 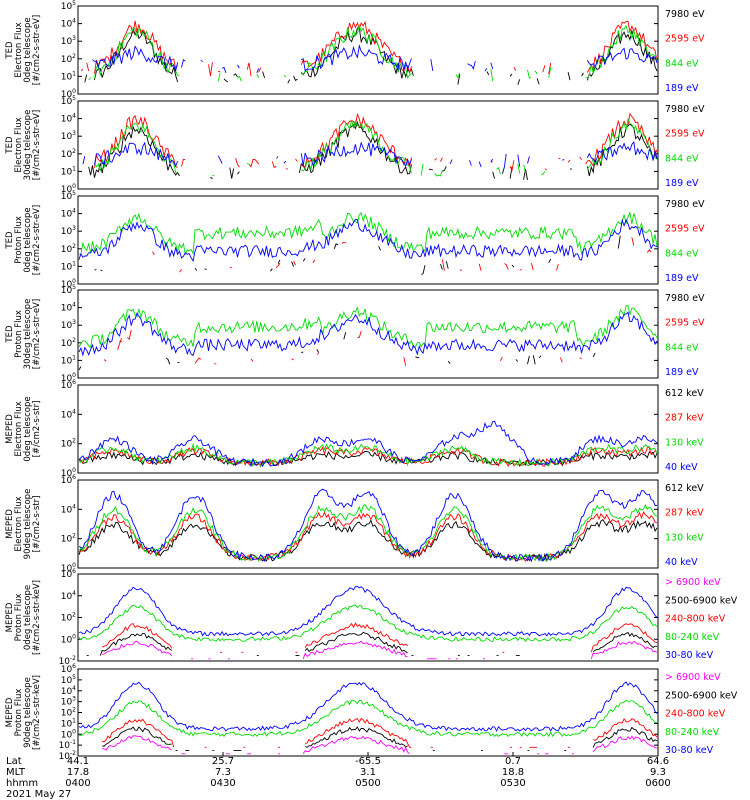 What do you see at coordinates (37, 429) in the screenshot?
I see `y-axis-label-line: [#/cm2-s-str]` at bounding box center [37, 429].